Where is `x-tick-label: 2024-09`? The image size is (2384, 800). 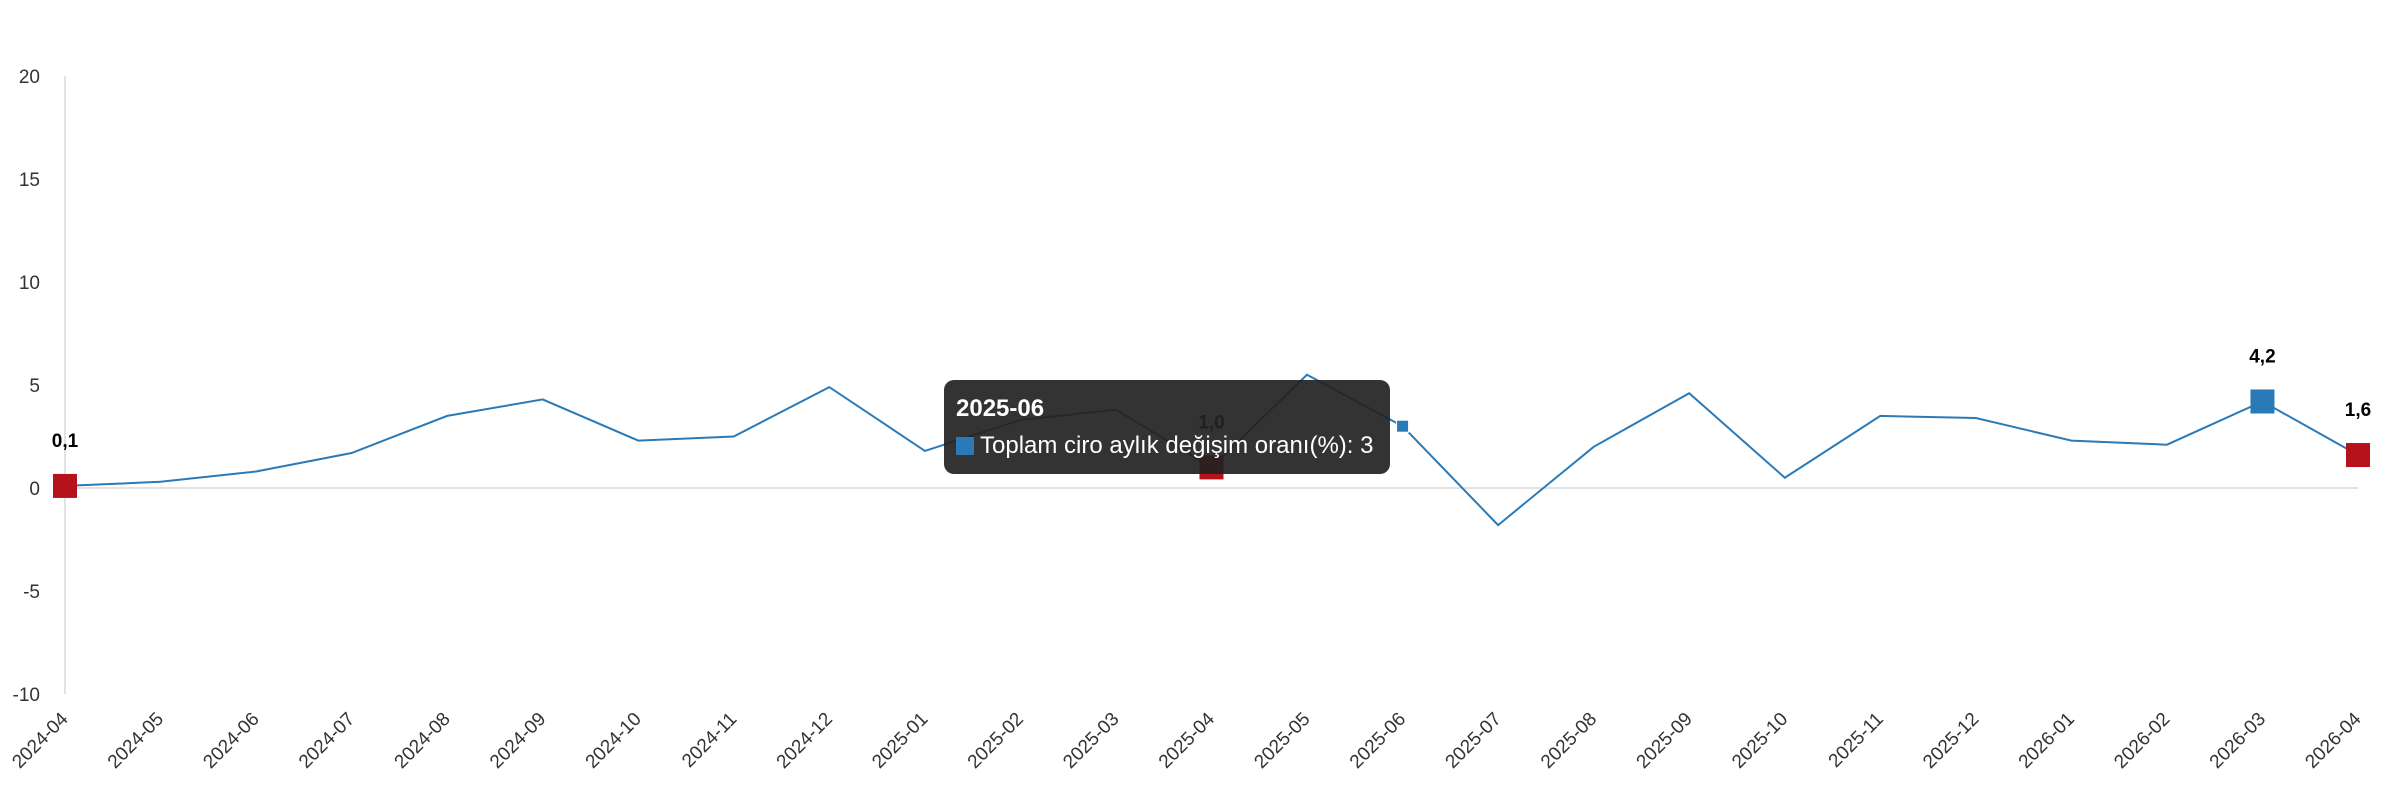
x-tick-label: 2024-09 is located at coordinates (518, 741).